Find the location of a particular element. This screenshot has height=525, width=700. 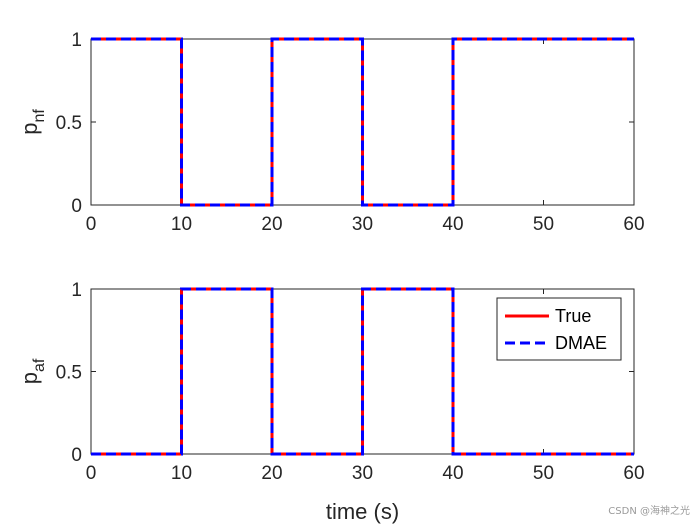

watermark: CSDN @海神之光 is located at coordinates (649, 510).